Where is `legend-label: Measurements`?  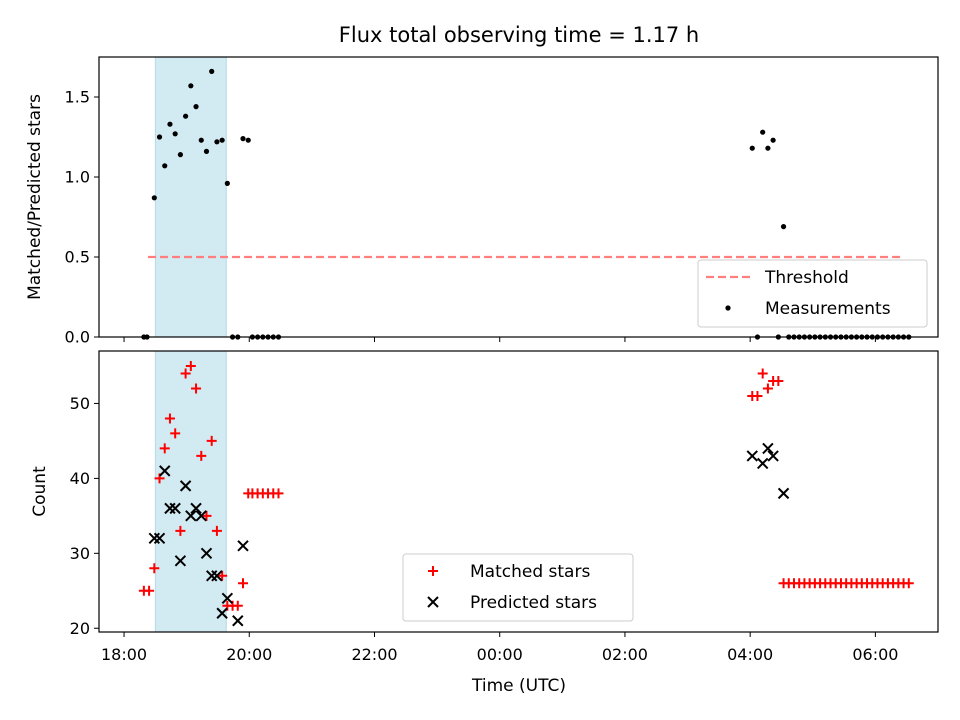
legend-label: Measurements is located at coordinates (828, 309).